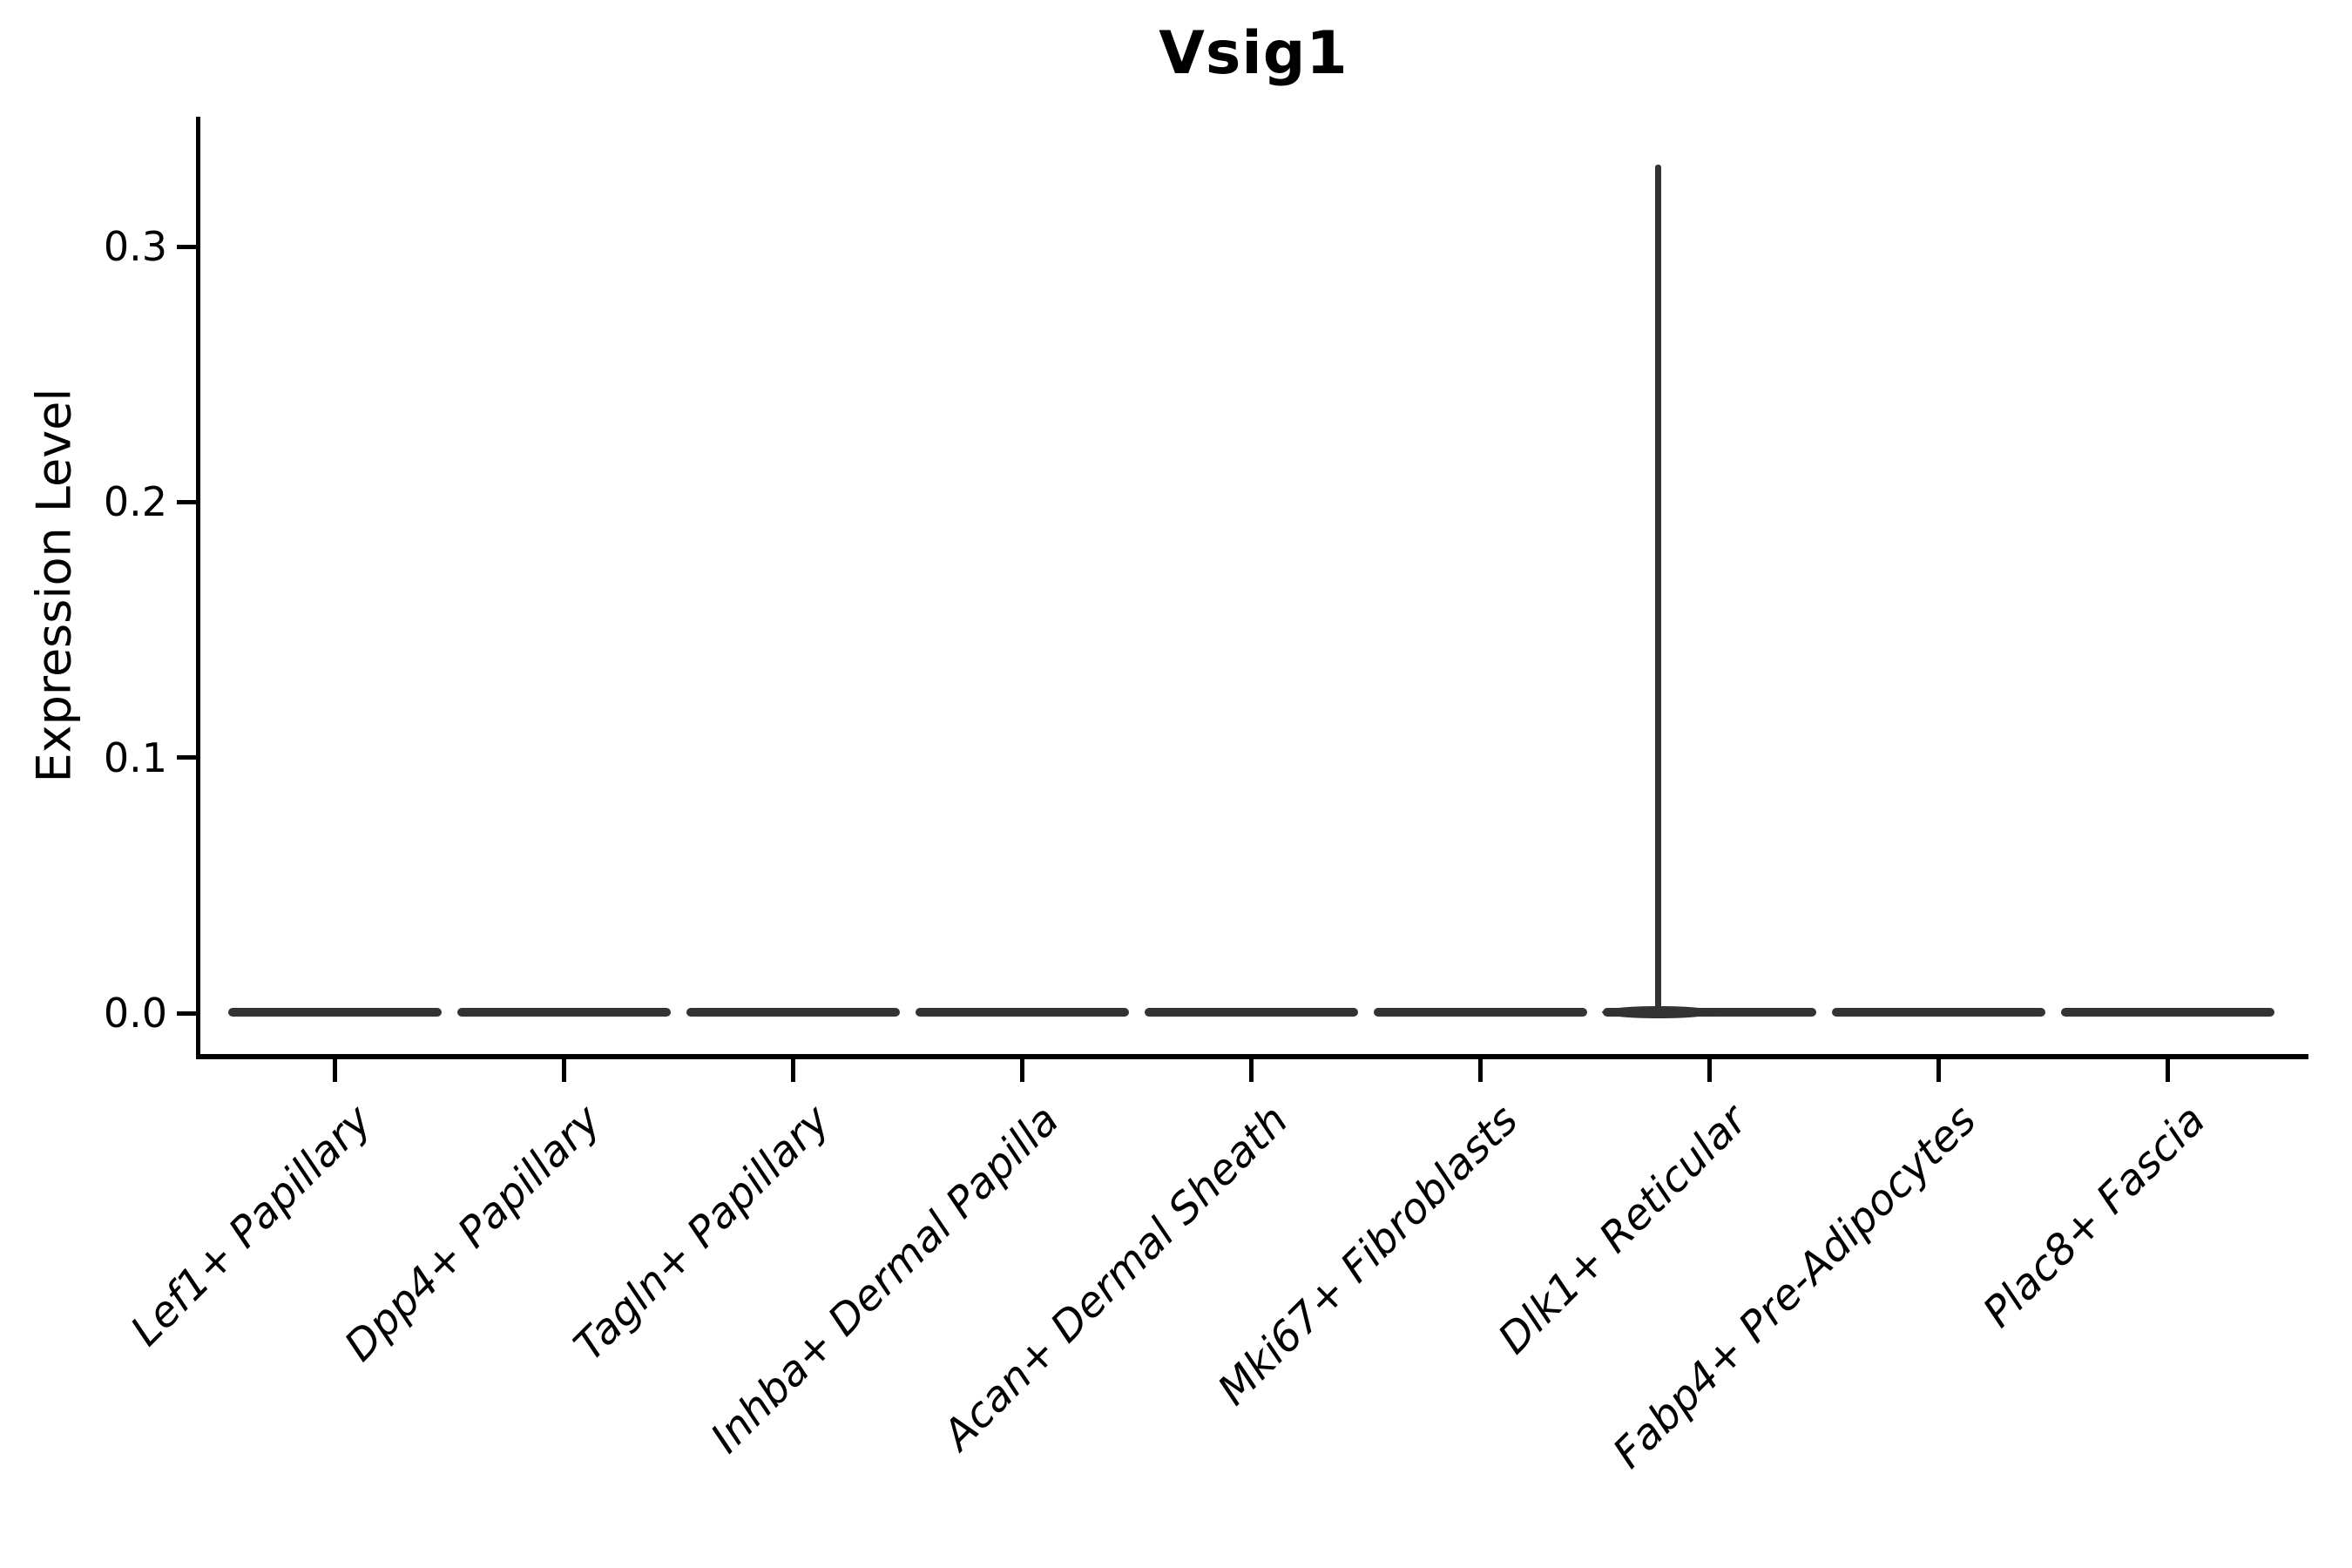  I want to click on x-axis-spine, so click(1252, 1056).